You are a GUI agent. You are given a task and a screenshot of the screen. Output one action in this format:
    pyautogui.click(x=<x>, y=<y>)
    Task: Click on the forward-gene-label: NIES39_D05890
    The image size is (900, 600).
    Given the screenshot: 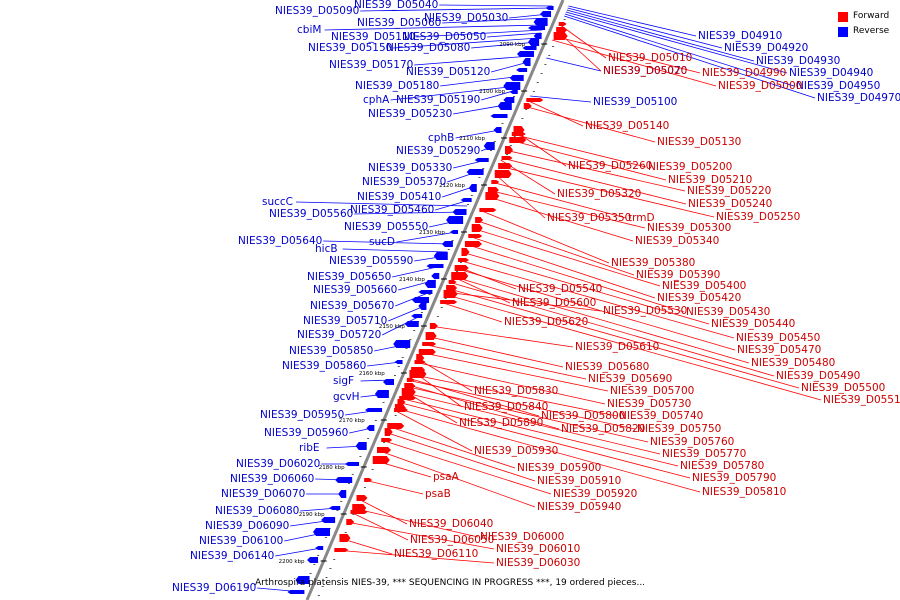 What is the action you would take?
    pyautogui.click(x=501, y=423)
    